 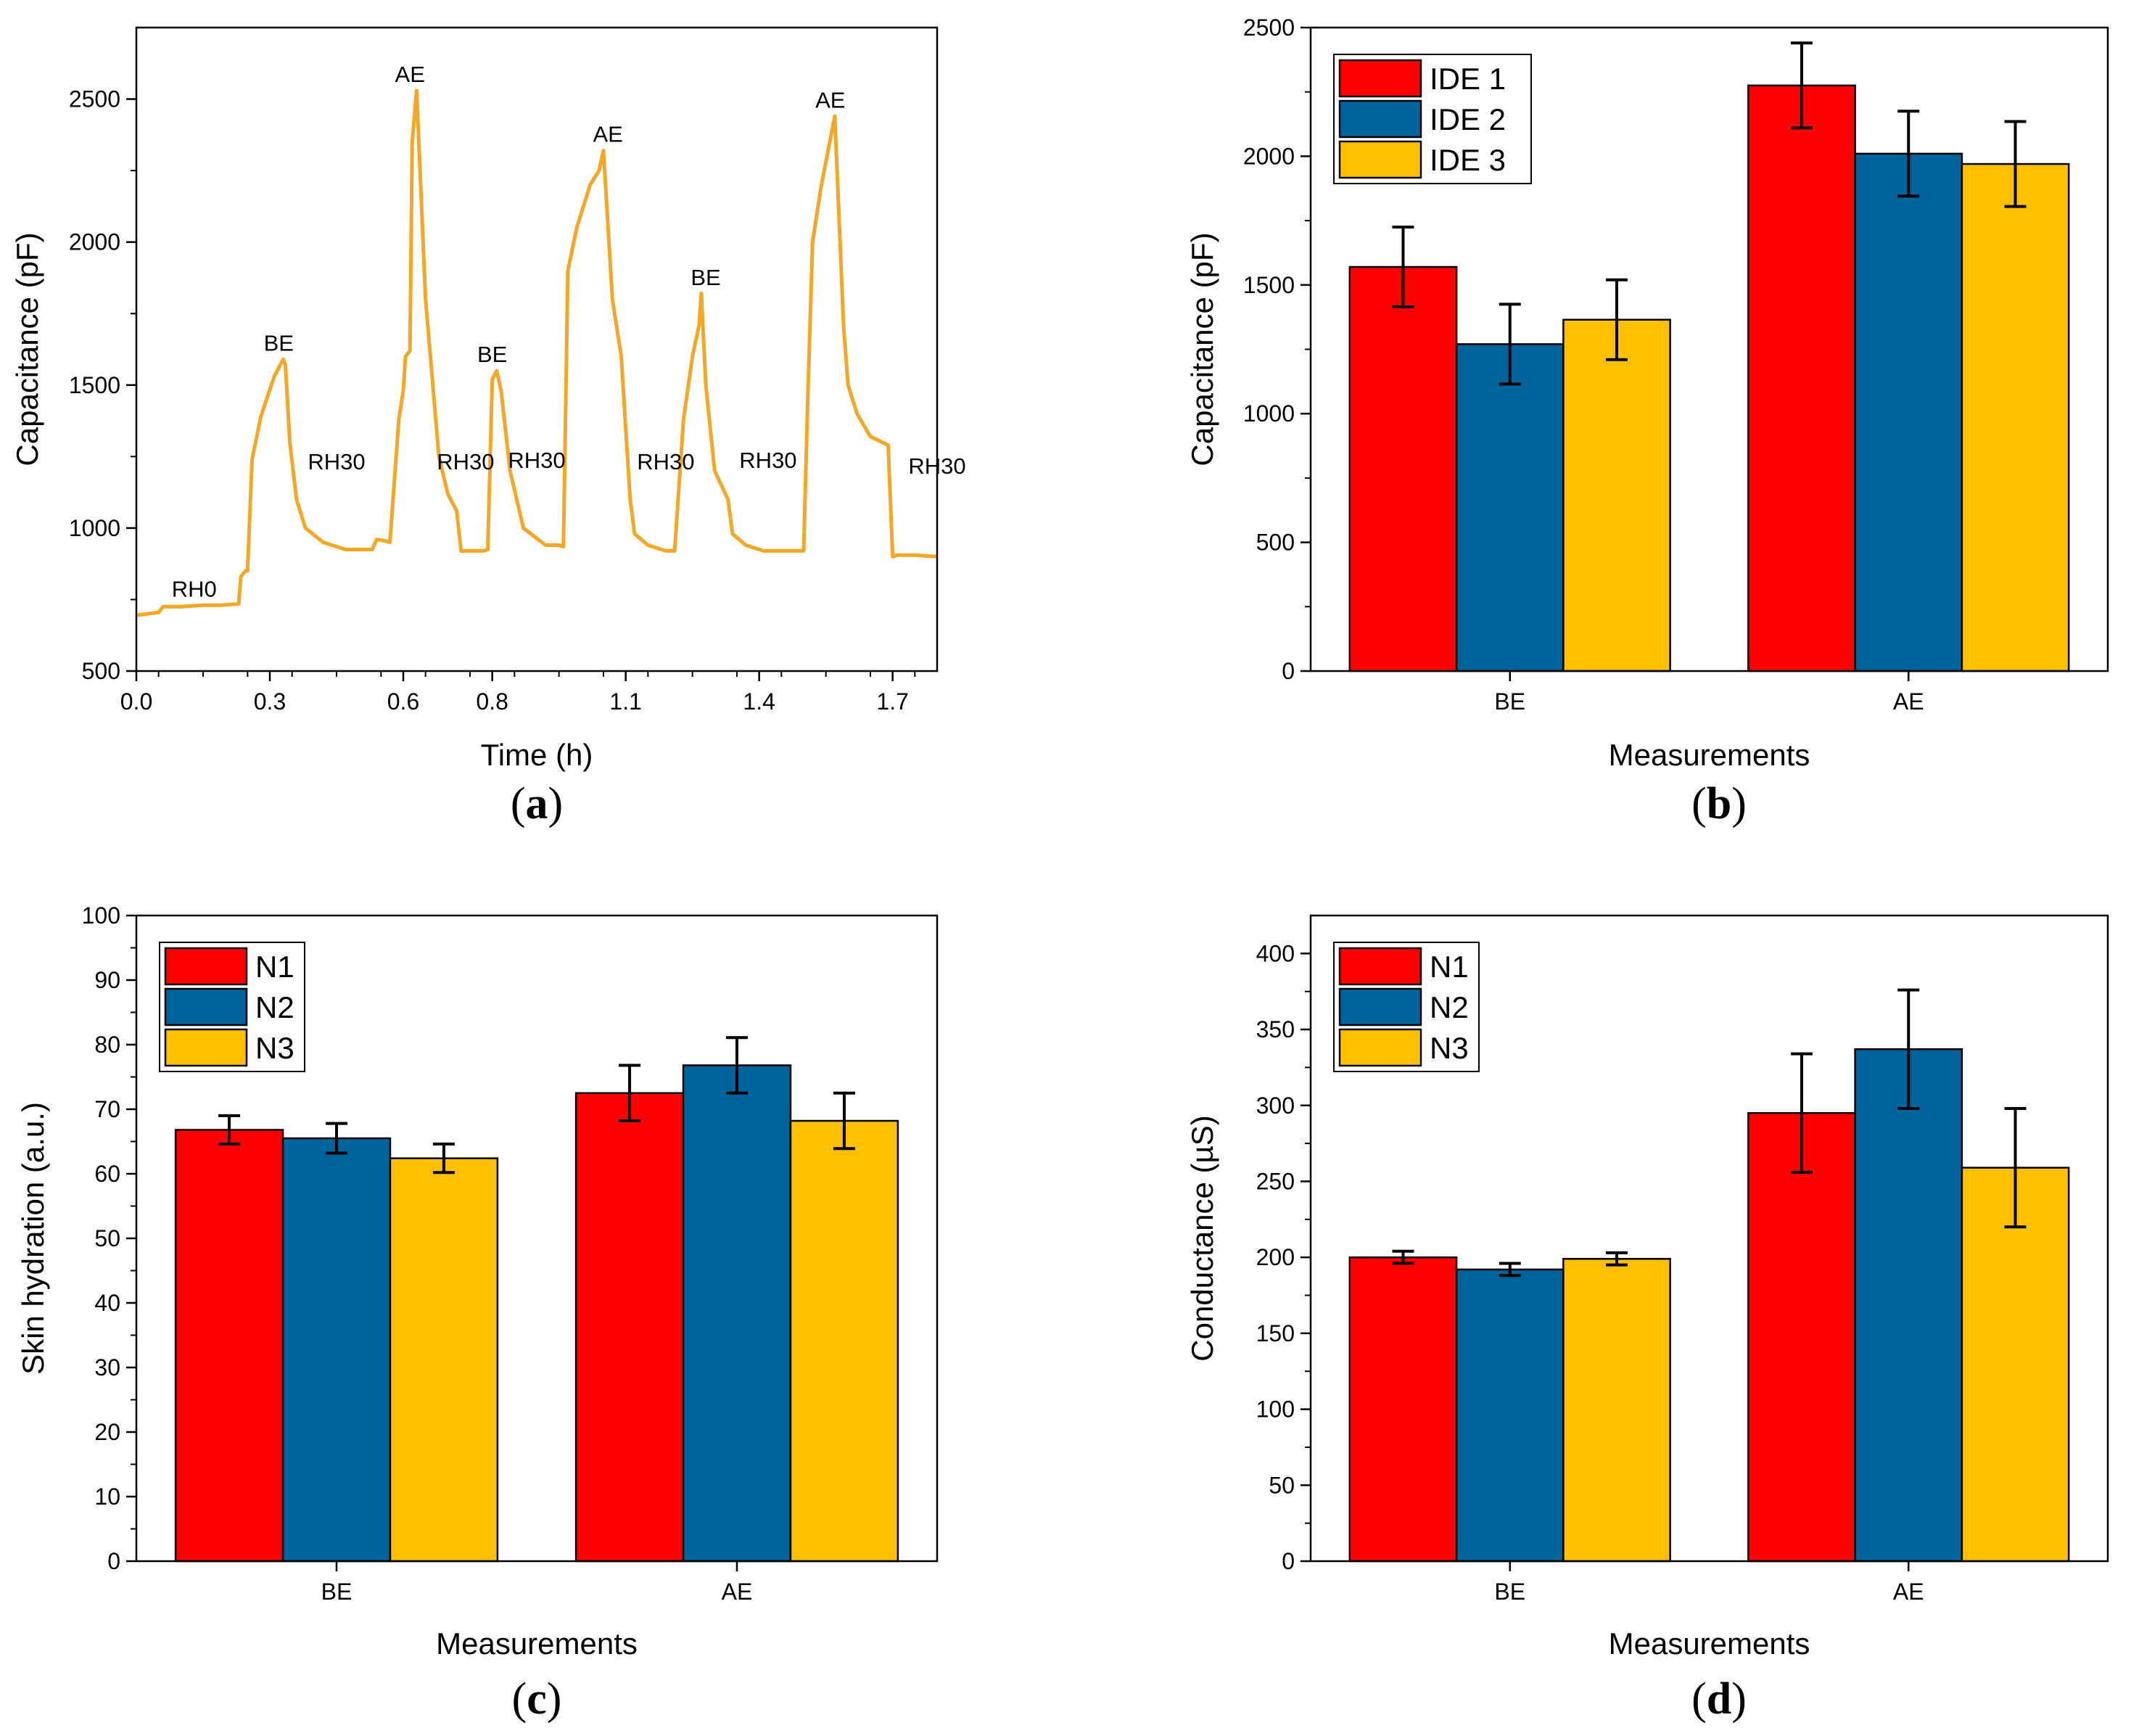 I want to click on bar-d-n2-be, so click(x=1510, y=1415).